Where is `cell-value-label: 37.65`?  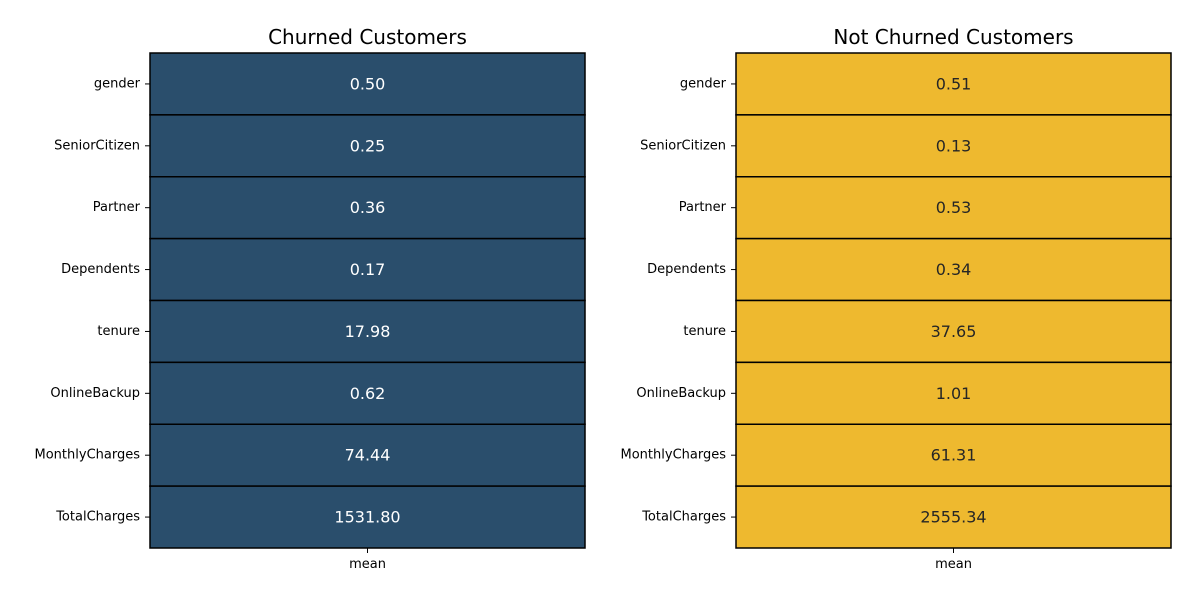 cell-value-label: 37.65 is located at coordinates (954, 331).